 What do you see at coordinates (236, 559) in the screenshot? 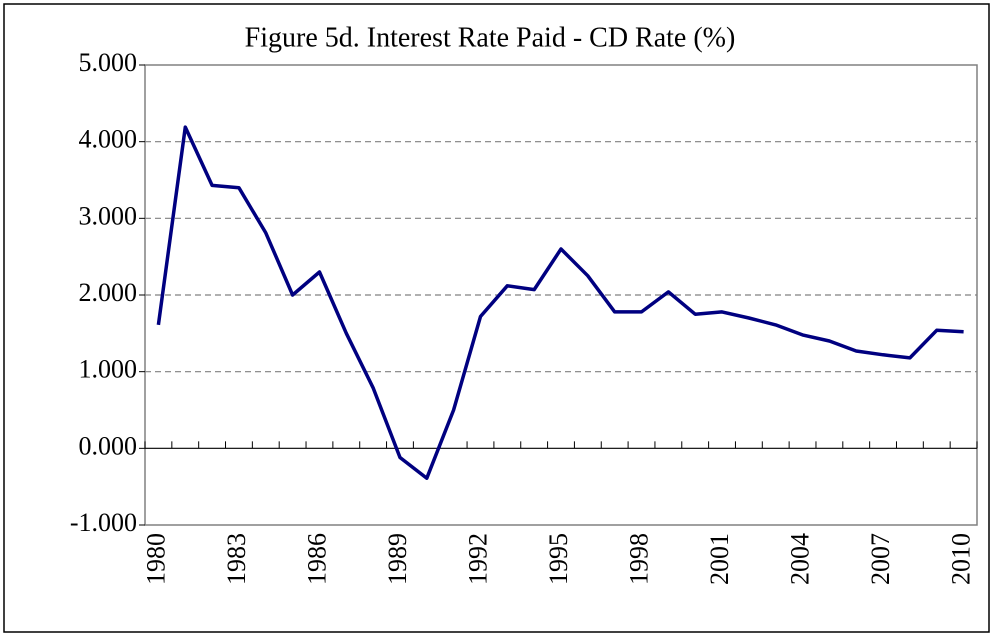
I see `x-tick-label: 1983` at bounding box center [236, 559].